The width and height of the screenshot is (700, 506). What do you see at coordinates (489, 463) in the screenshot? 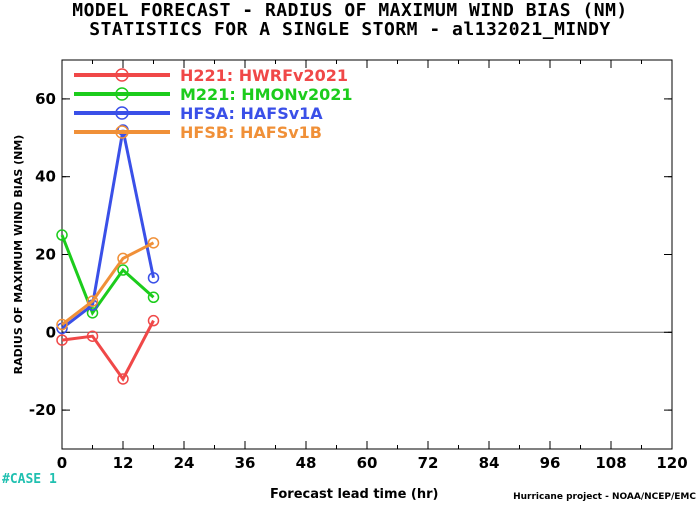
I see `x-tick-label: 84` at bounding box center [489, 463].